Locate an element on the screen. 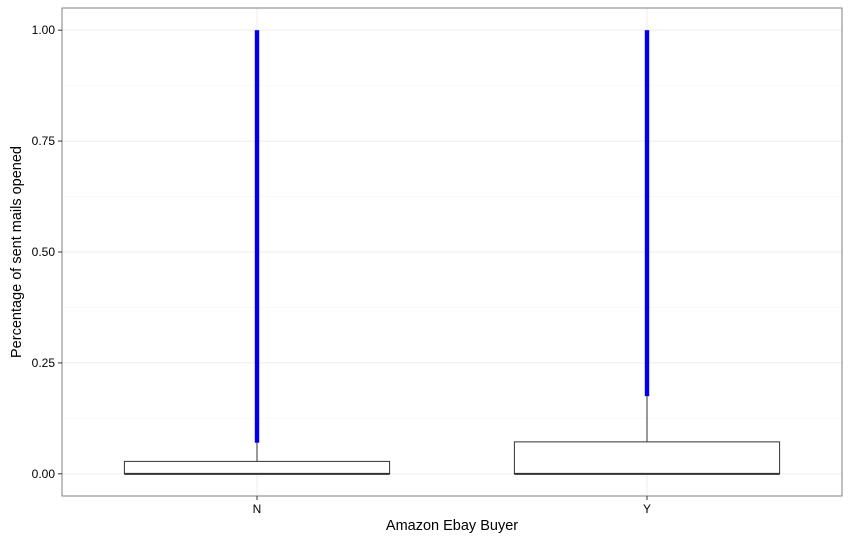 The image size is (850, 542). y-axis: 0.00 0.25 0.50 0.75 1.00 is located at coordinates (47, 252).